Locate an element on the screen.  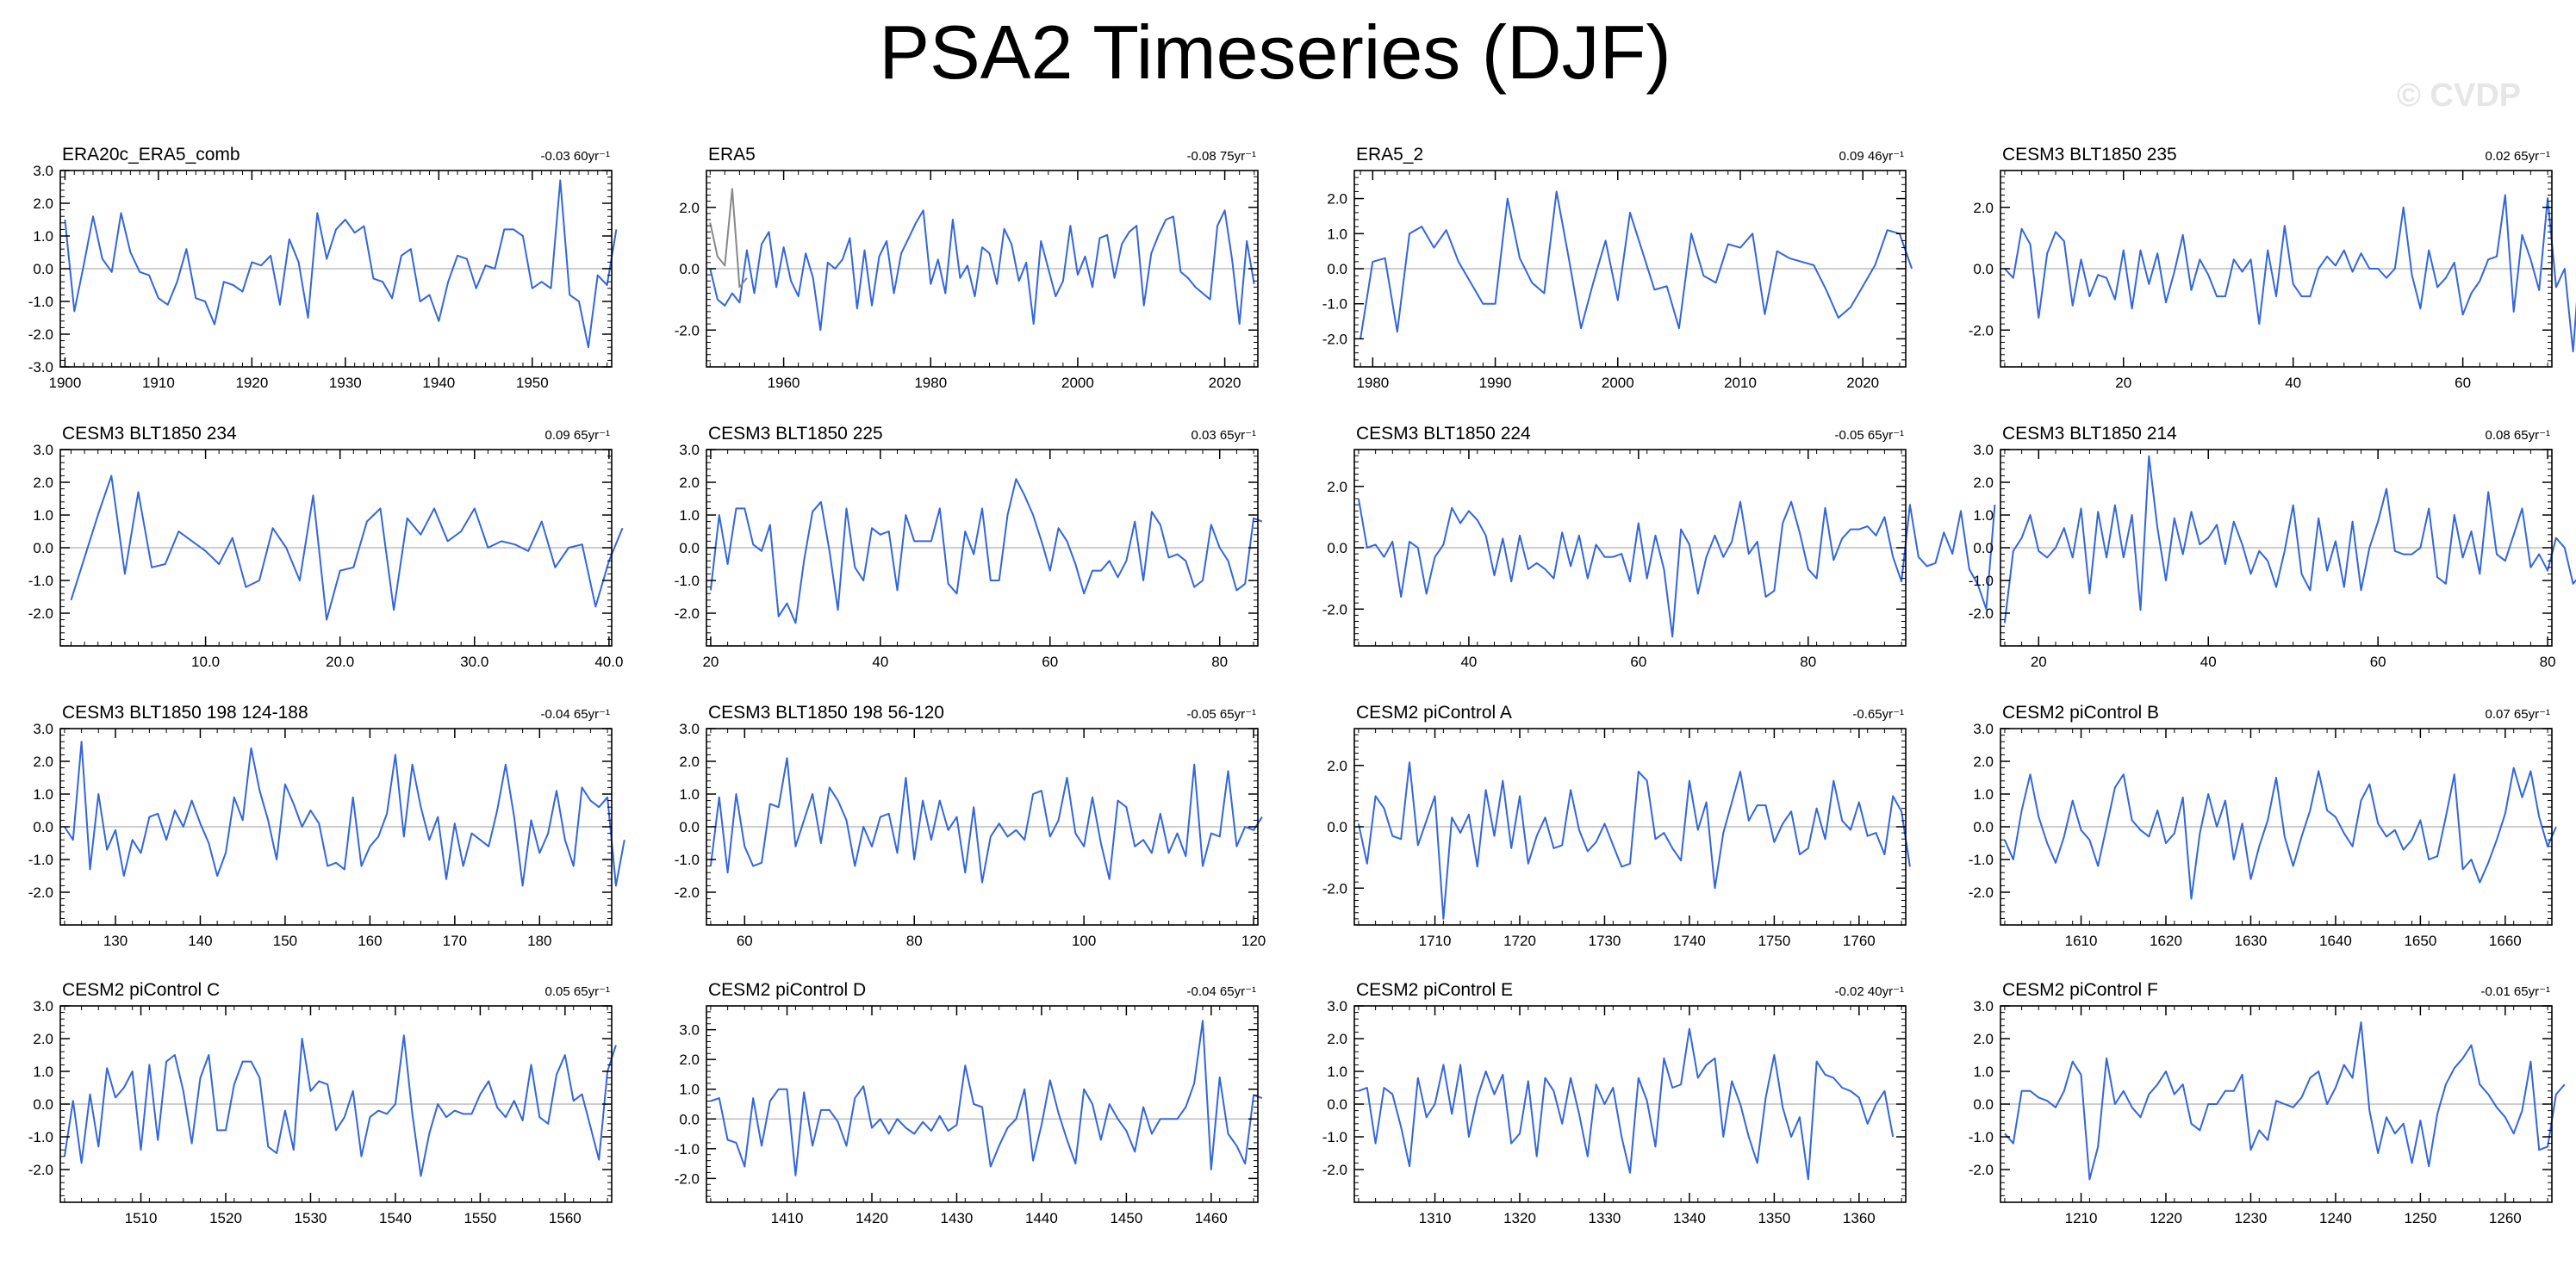
x-tick-label: 1720 is located at coordinates (1520, 941).